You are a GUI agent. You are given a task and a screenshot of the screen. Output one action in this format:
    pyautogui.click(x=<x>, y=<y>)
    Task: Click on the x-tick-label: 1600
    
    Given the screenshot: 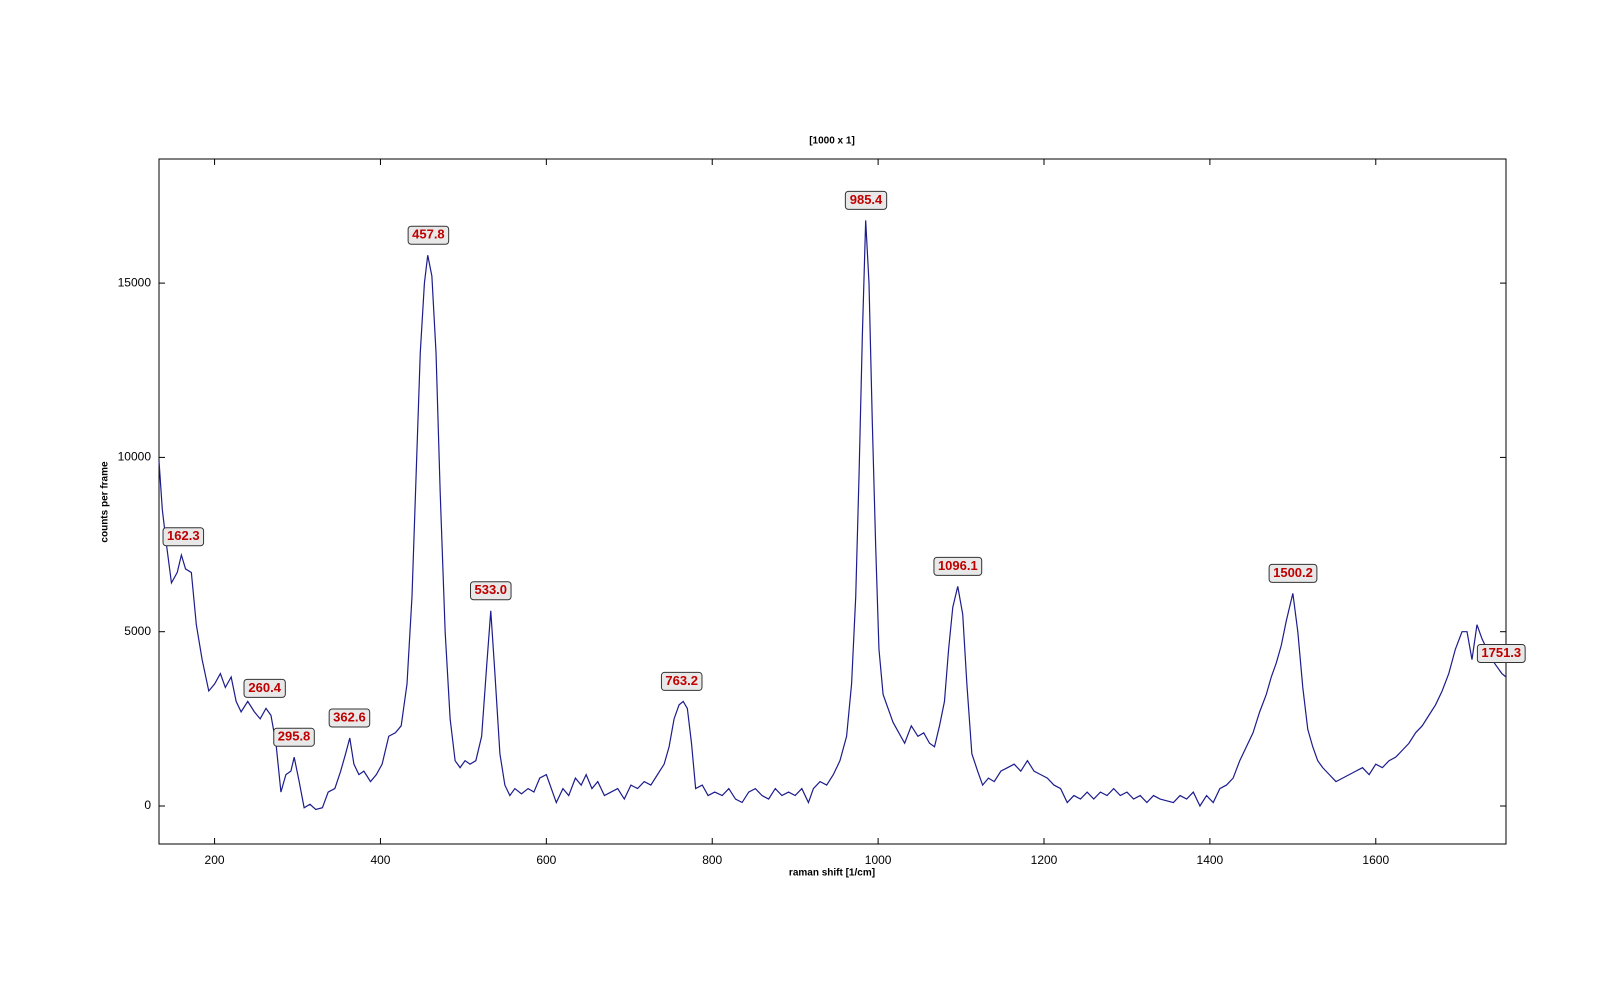 What is the action you would take?
    pyautogui.click(x=1375, y=860)
    